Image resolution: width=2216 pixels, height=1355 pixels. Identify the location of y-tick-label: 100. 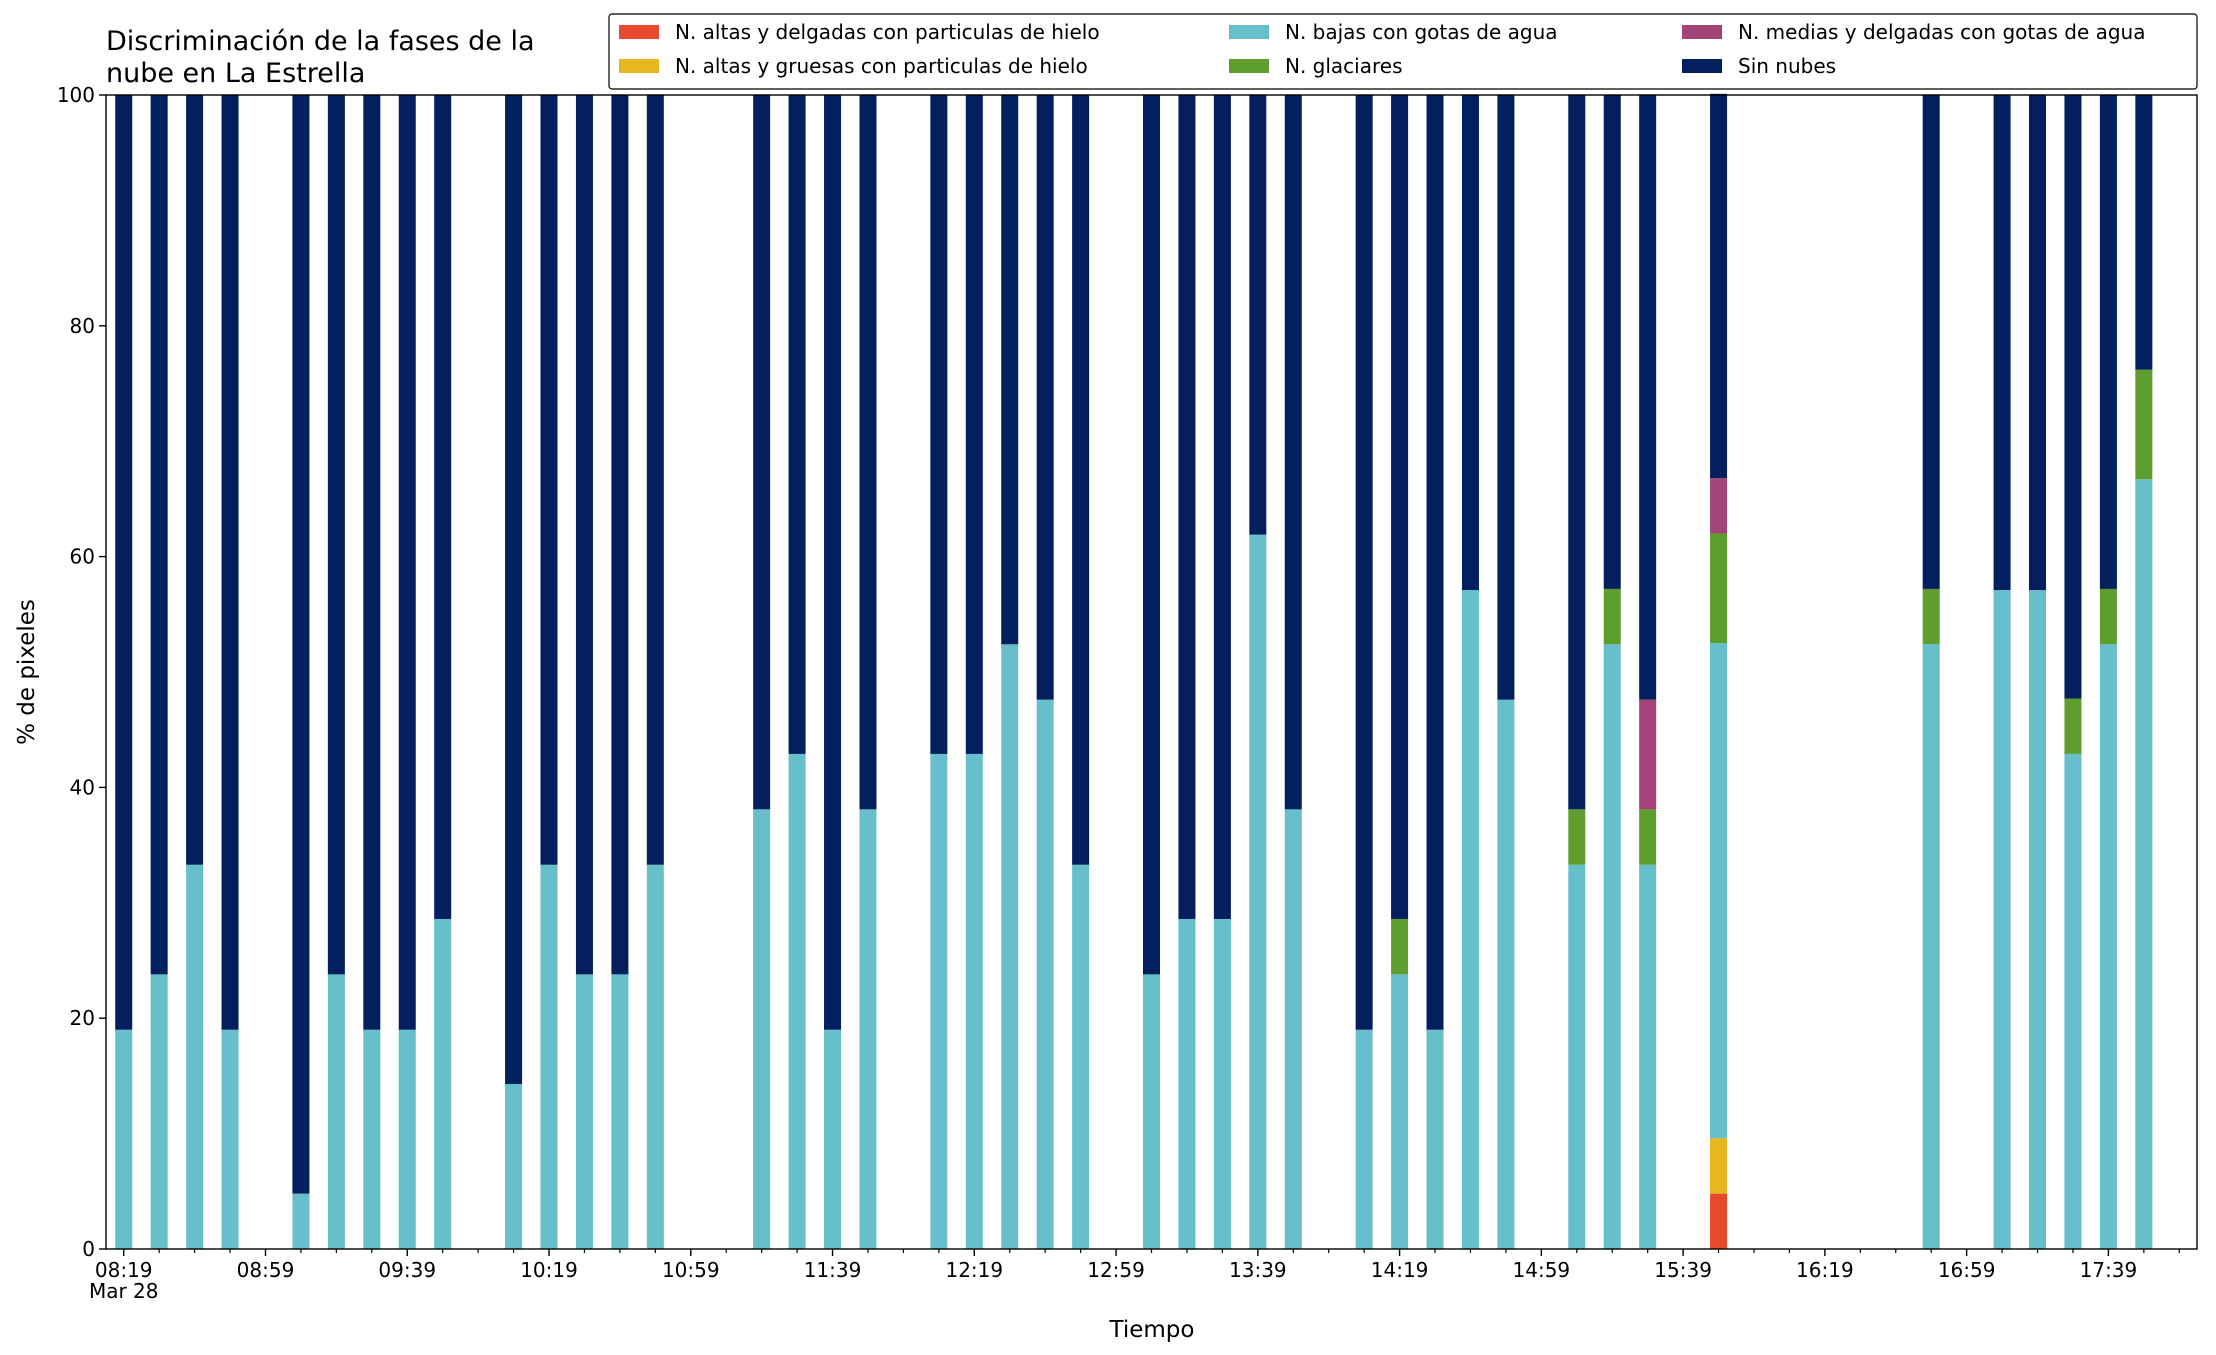
(76, 95).